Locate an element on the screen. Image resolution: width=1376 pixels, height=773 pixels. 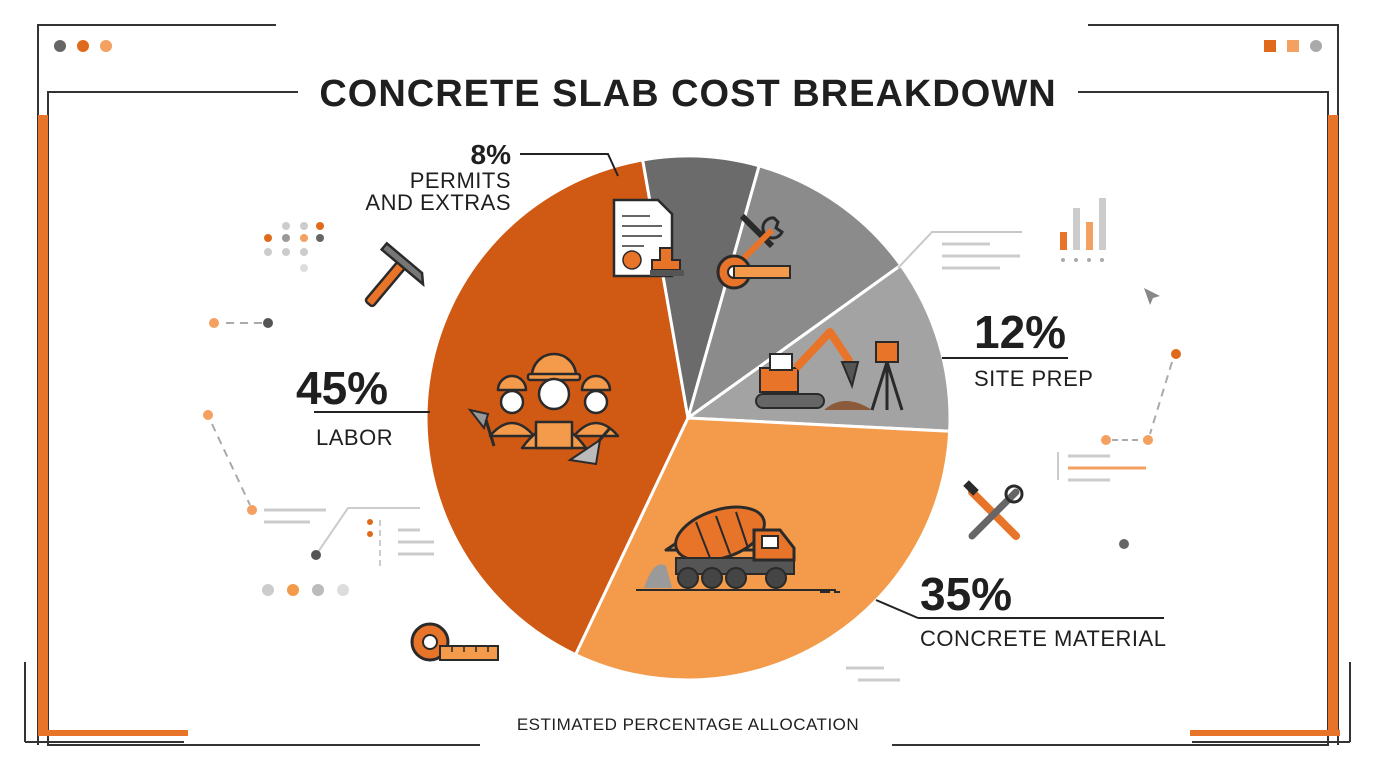
label-permits-pct: 8% is located at coordinates (491, 154).